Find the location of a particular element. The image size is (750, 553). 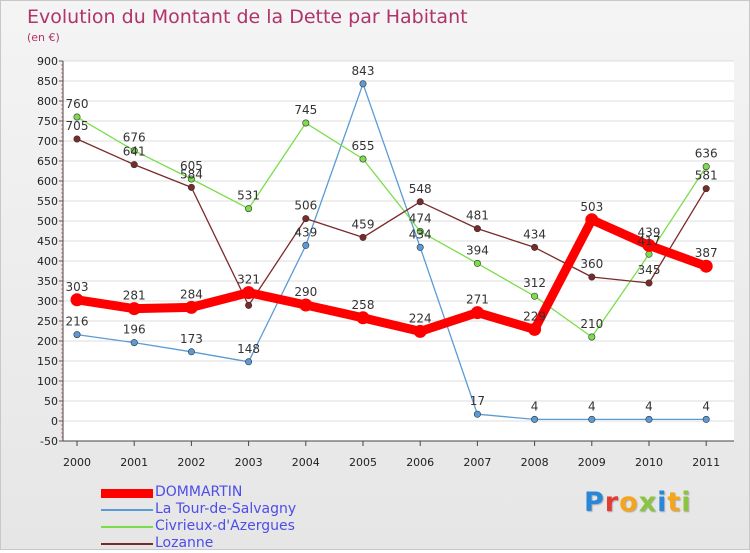

data-label: 641 is located at coordinates (134, 152).